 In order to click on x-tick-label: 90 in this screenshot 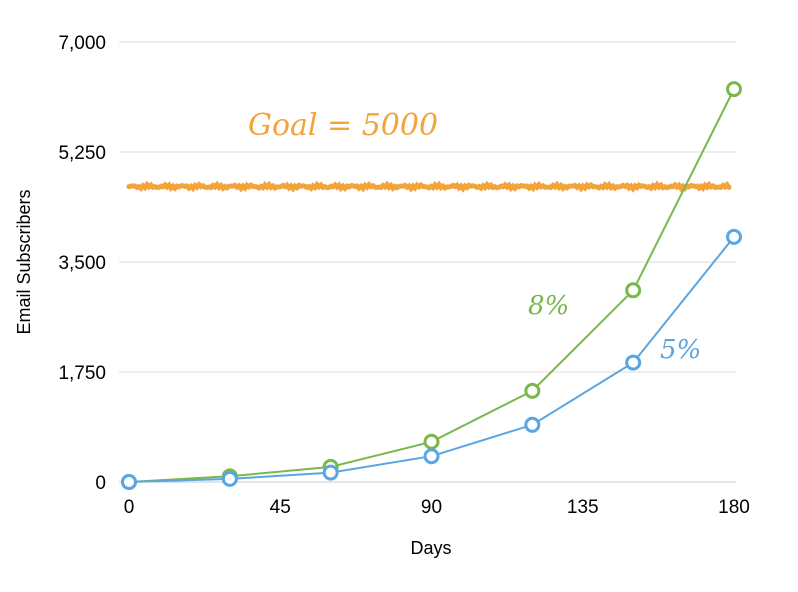, I will do `click(431, 507)`.